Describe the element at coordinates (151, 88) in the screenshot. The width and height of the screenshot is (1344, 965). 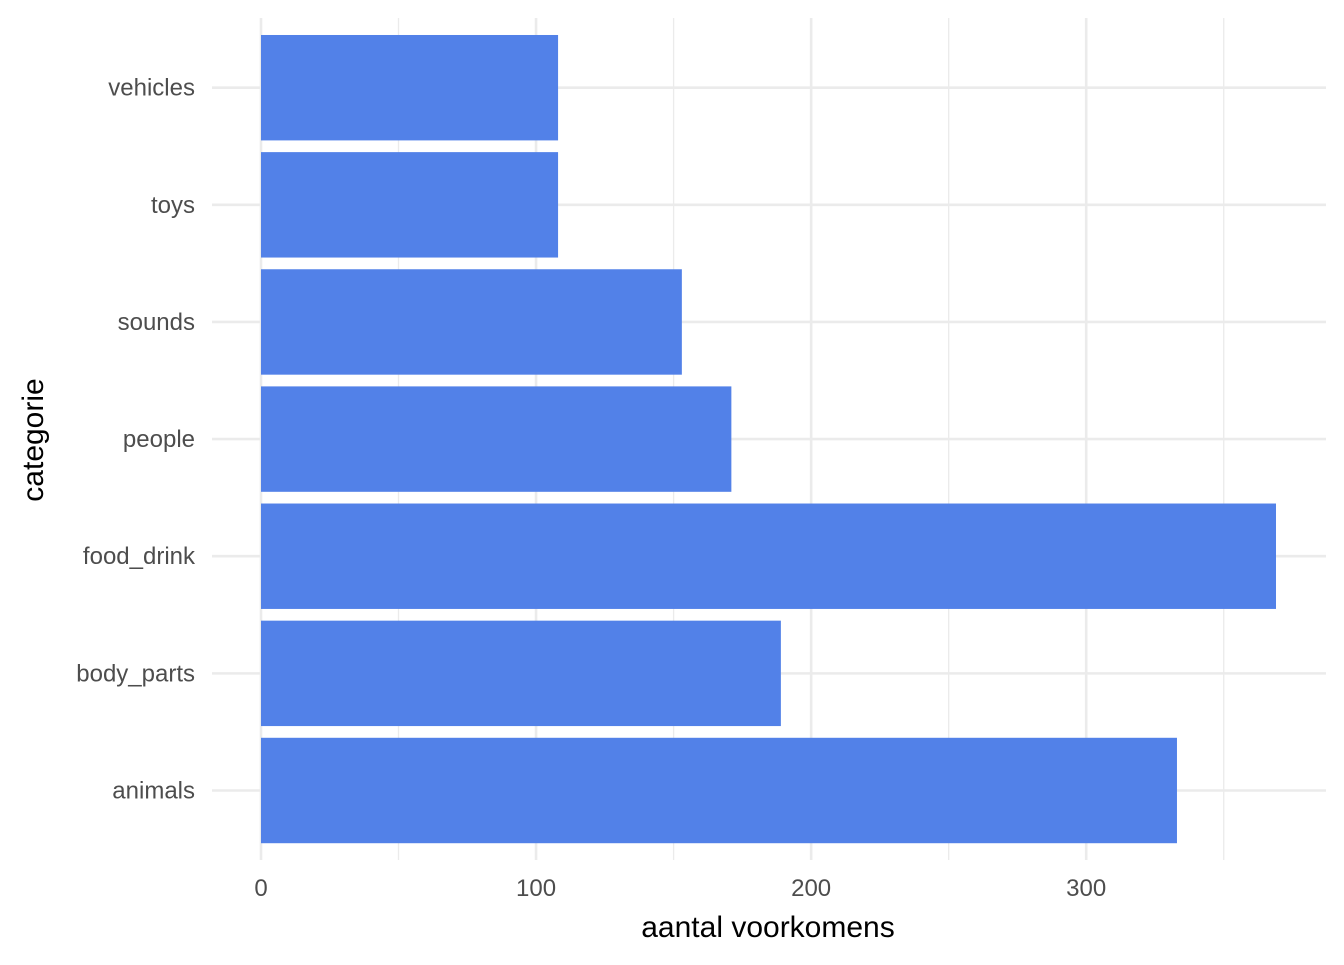
I see `y-tick-label: vehicles` at that location.